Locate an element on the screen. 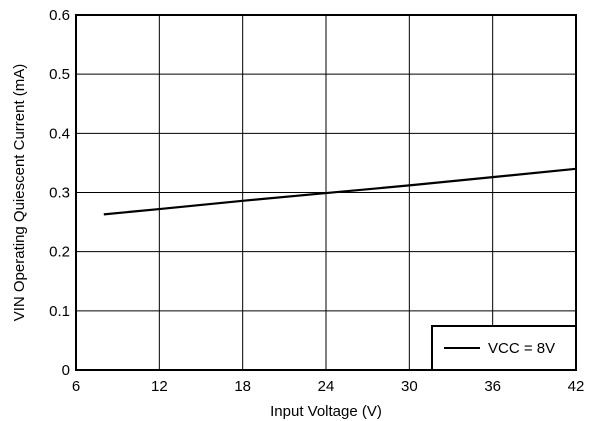 Image resolution: width=592 pixels, height=421 pixels. y-tick-label: 0.4 is located at coordinates (59, 133).